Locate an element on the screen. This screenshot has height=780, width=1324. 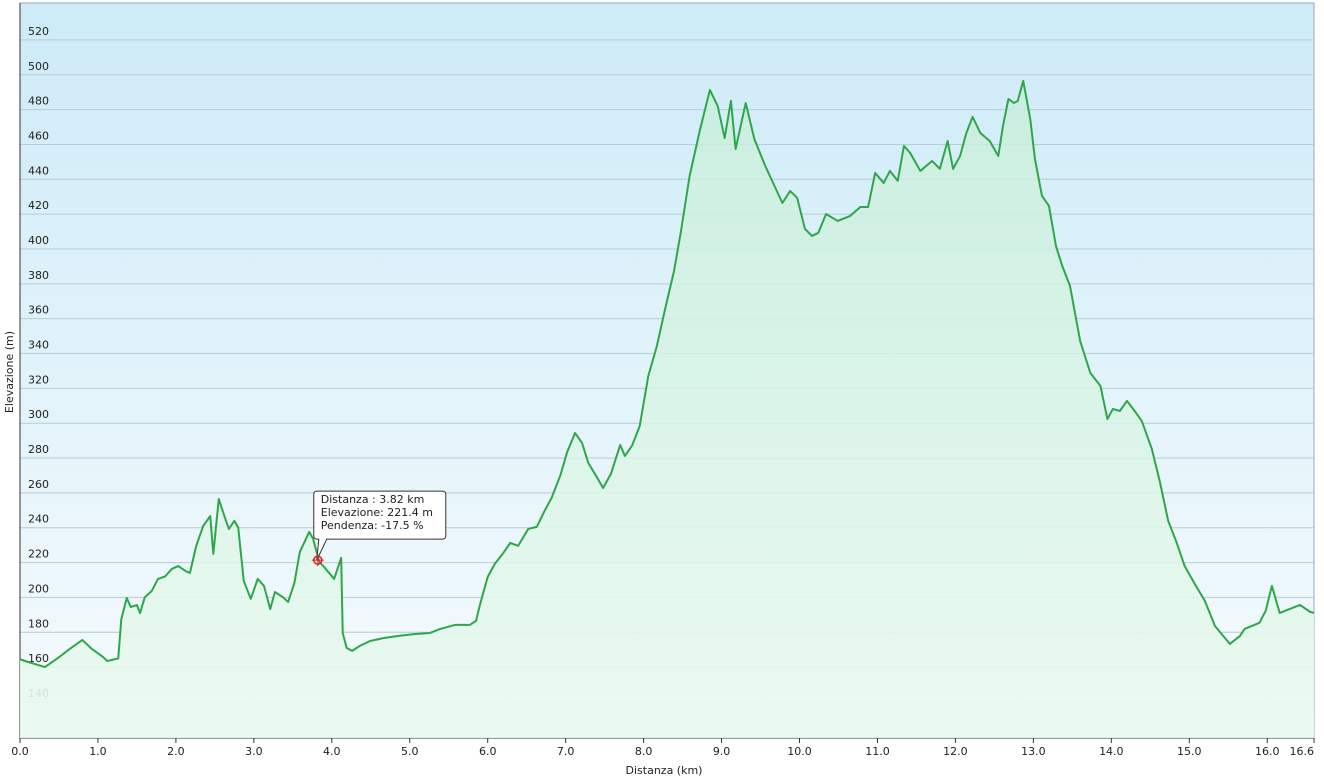
x-tick-label: 7.0 is located at coordinates (566, 751).